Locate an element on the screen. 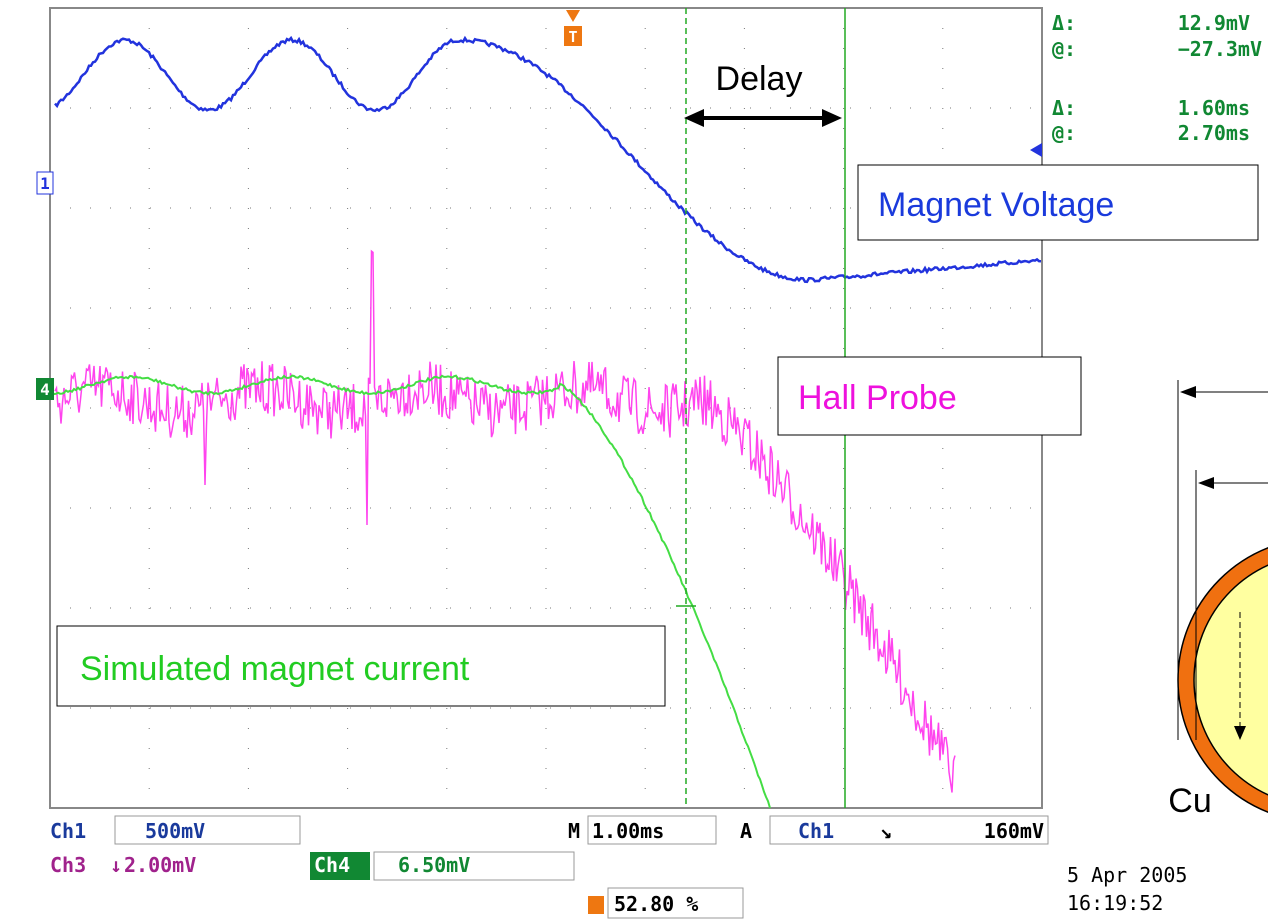 The height and width of the screenshot is (921, 1268). trigger-marker-label: T is located at coordinates (572, 37).